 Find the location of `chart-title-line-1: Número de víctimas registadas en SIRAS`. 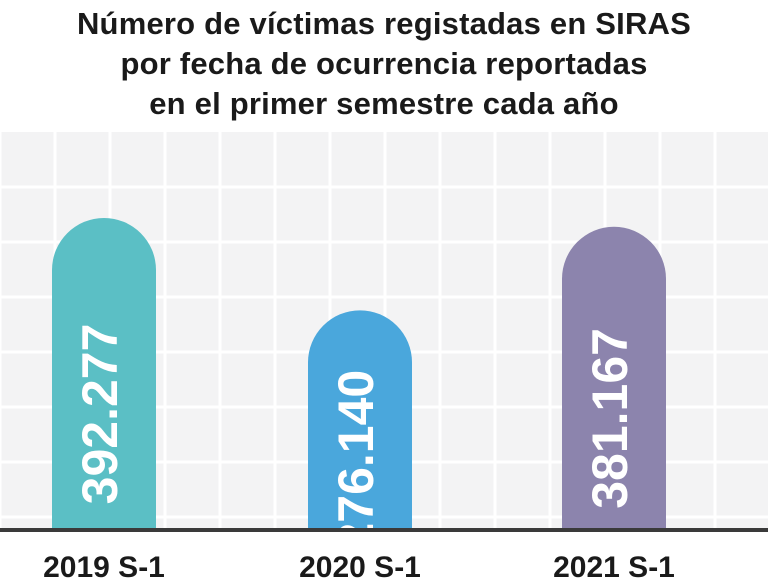

chart-title-line-1: Número de víctimas registadas en SIRAS is located at coordinates (384, 23).